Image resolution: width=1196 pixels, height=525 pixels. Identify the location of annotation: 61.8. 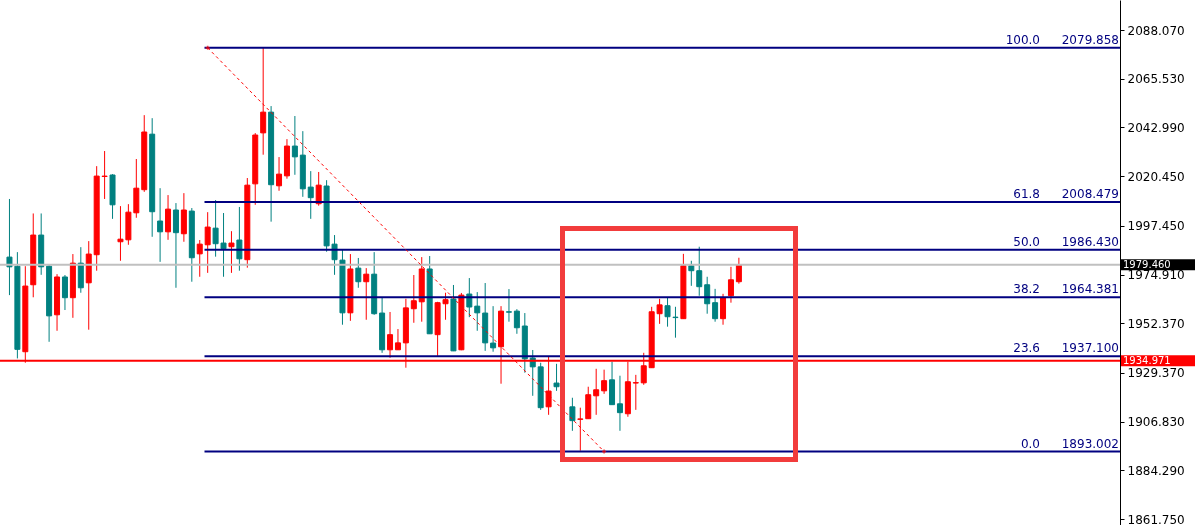
(1026, 194).